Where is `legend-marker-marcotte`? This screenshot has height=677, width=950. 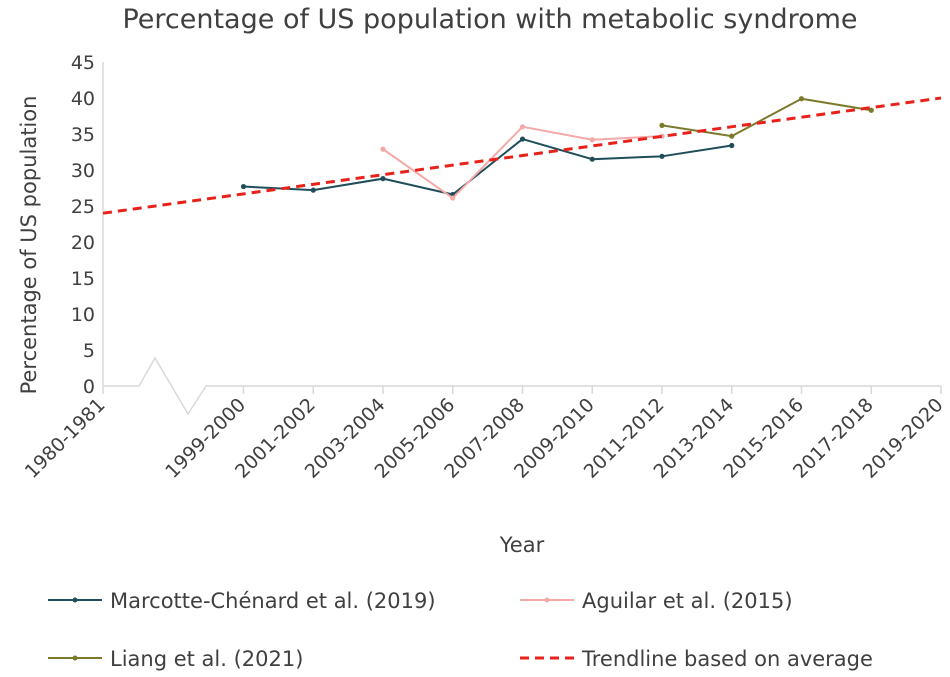
legend-marker-marcotte is located at coordinates (75, 600).